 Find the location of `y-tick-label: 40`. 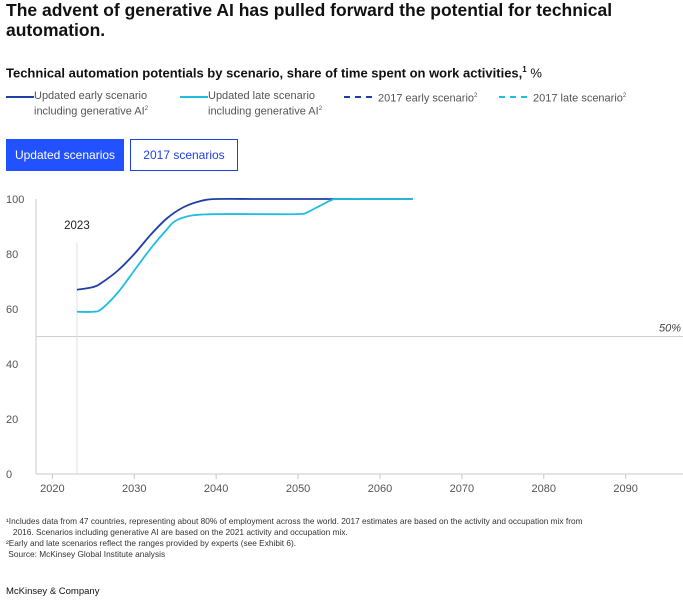

y-tick-label: 40 is located at coordinates (12, 365).